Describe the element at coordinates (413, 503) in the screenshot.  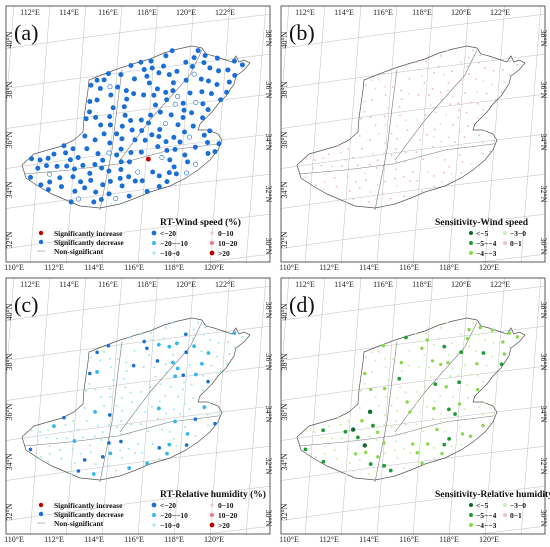
I see `parallel-line` at that location.